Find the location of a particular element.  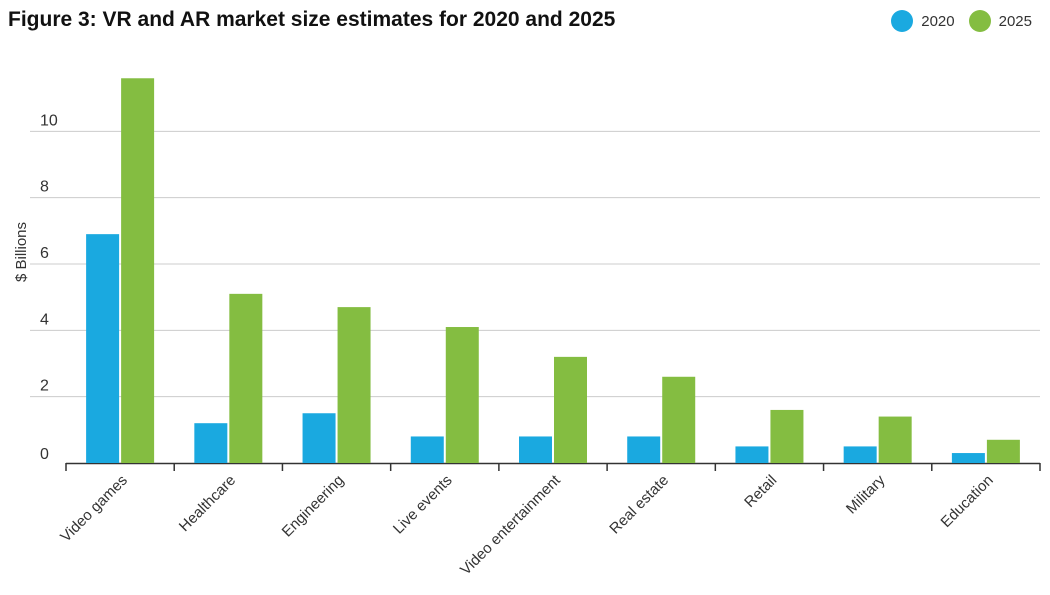

x-tick-label-5: Real estate is located at coordinates (639, 505).